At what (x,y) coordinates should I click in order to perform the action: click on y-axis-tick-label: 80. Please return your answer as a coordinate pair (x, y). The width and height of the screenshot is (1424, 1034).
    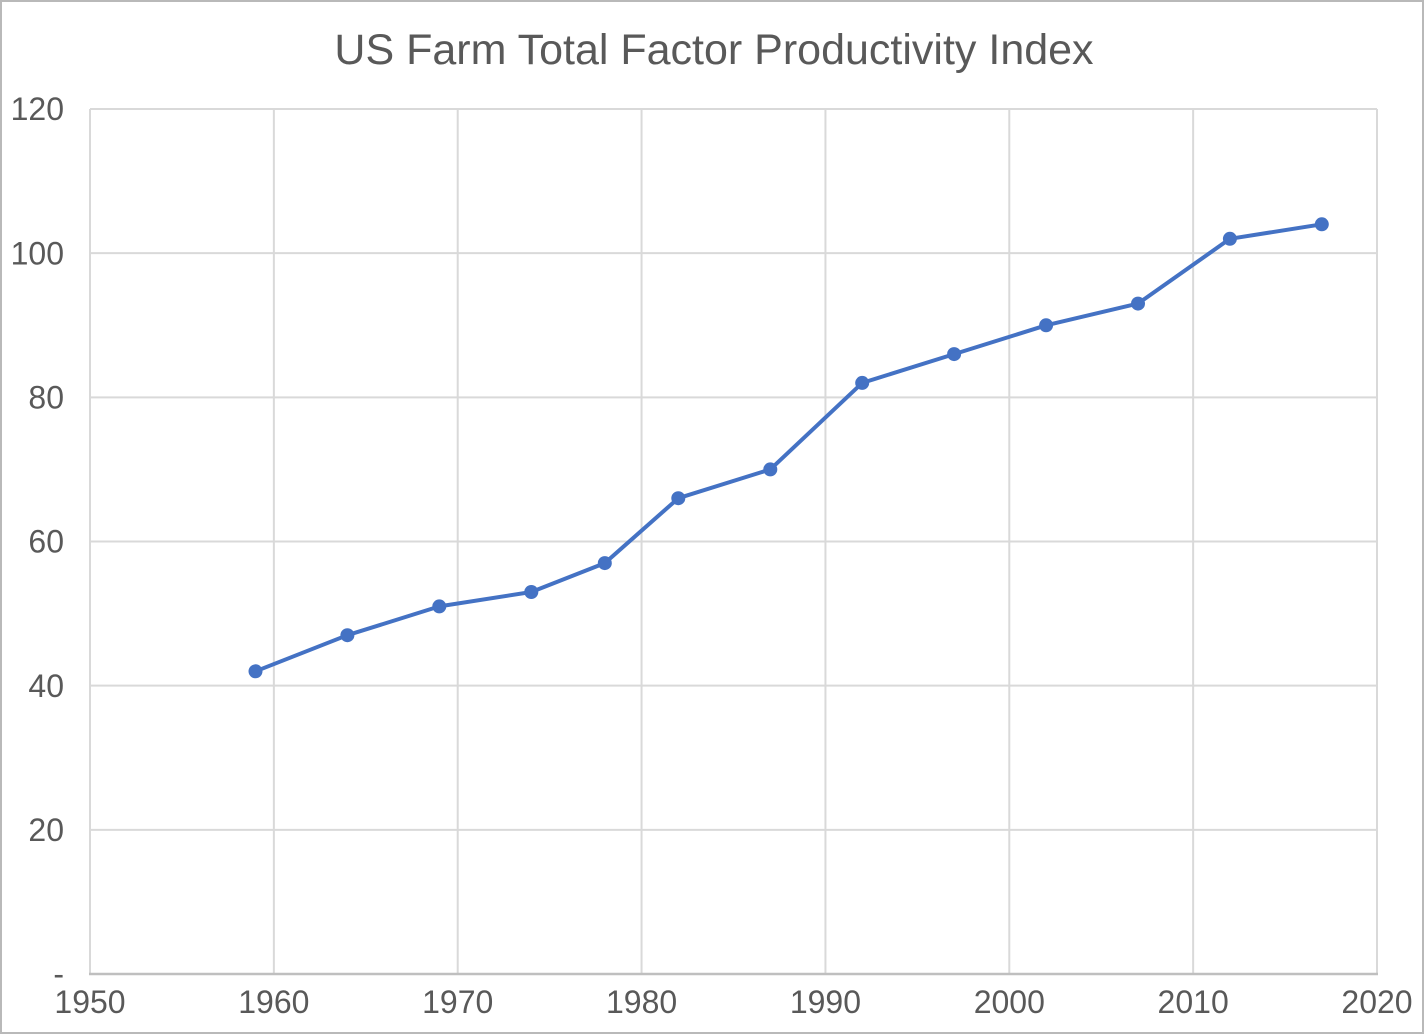
    Looking at the image, I should click on (46, 398).